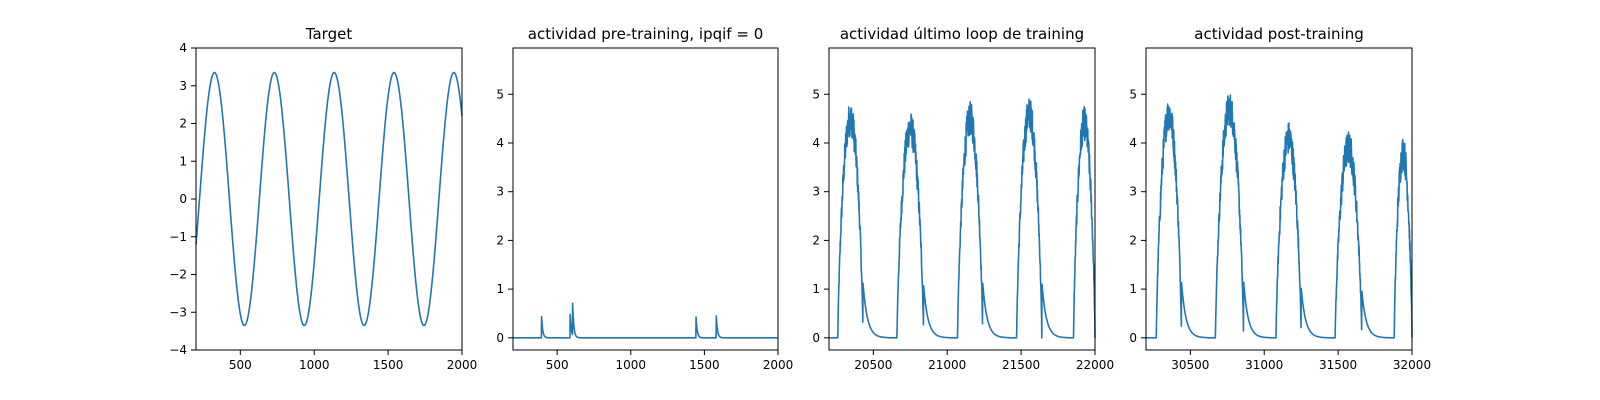 This screenshot has width=1600, height=400. Describe the element at coordinates (178, 350) in the screenshot. I see `y-tick-label: −4` at that location.